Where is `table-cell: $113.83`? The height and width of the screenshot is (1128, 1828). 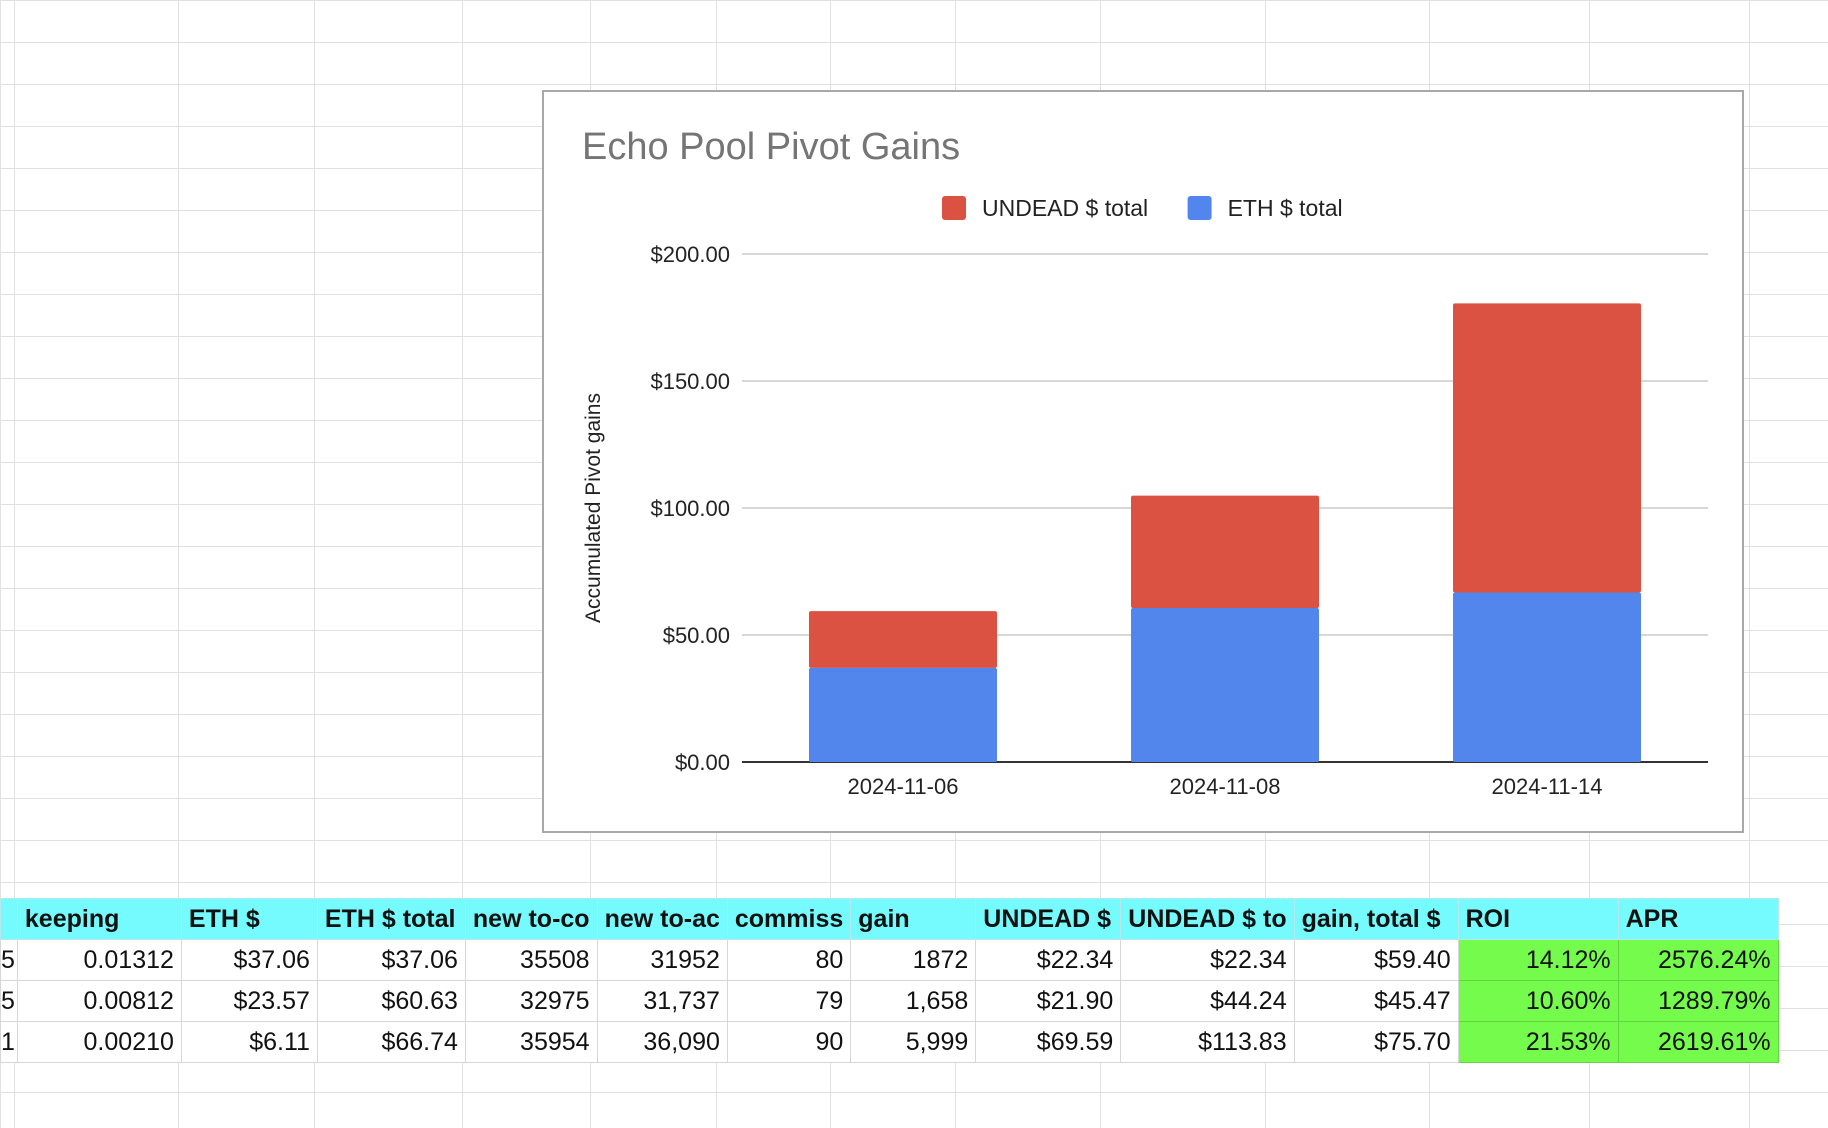
table-cell: $113.83 is located at coordinates (1207, 1042).